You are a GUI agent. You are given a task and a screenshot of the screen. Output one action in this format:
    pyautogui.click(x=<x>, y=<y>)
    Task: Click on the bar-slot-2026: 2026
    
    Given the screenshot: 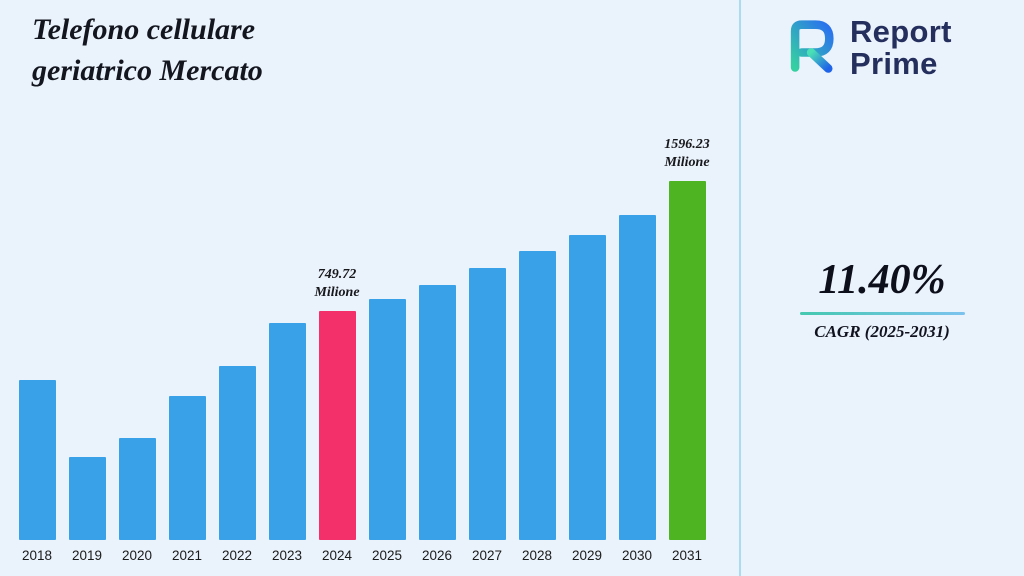 What is the action you would take?
    pyautogui.click(x=437, y=336)
    